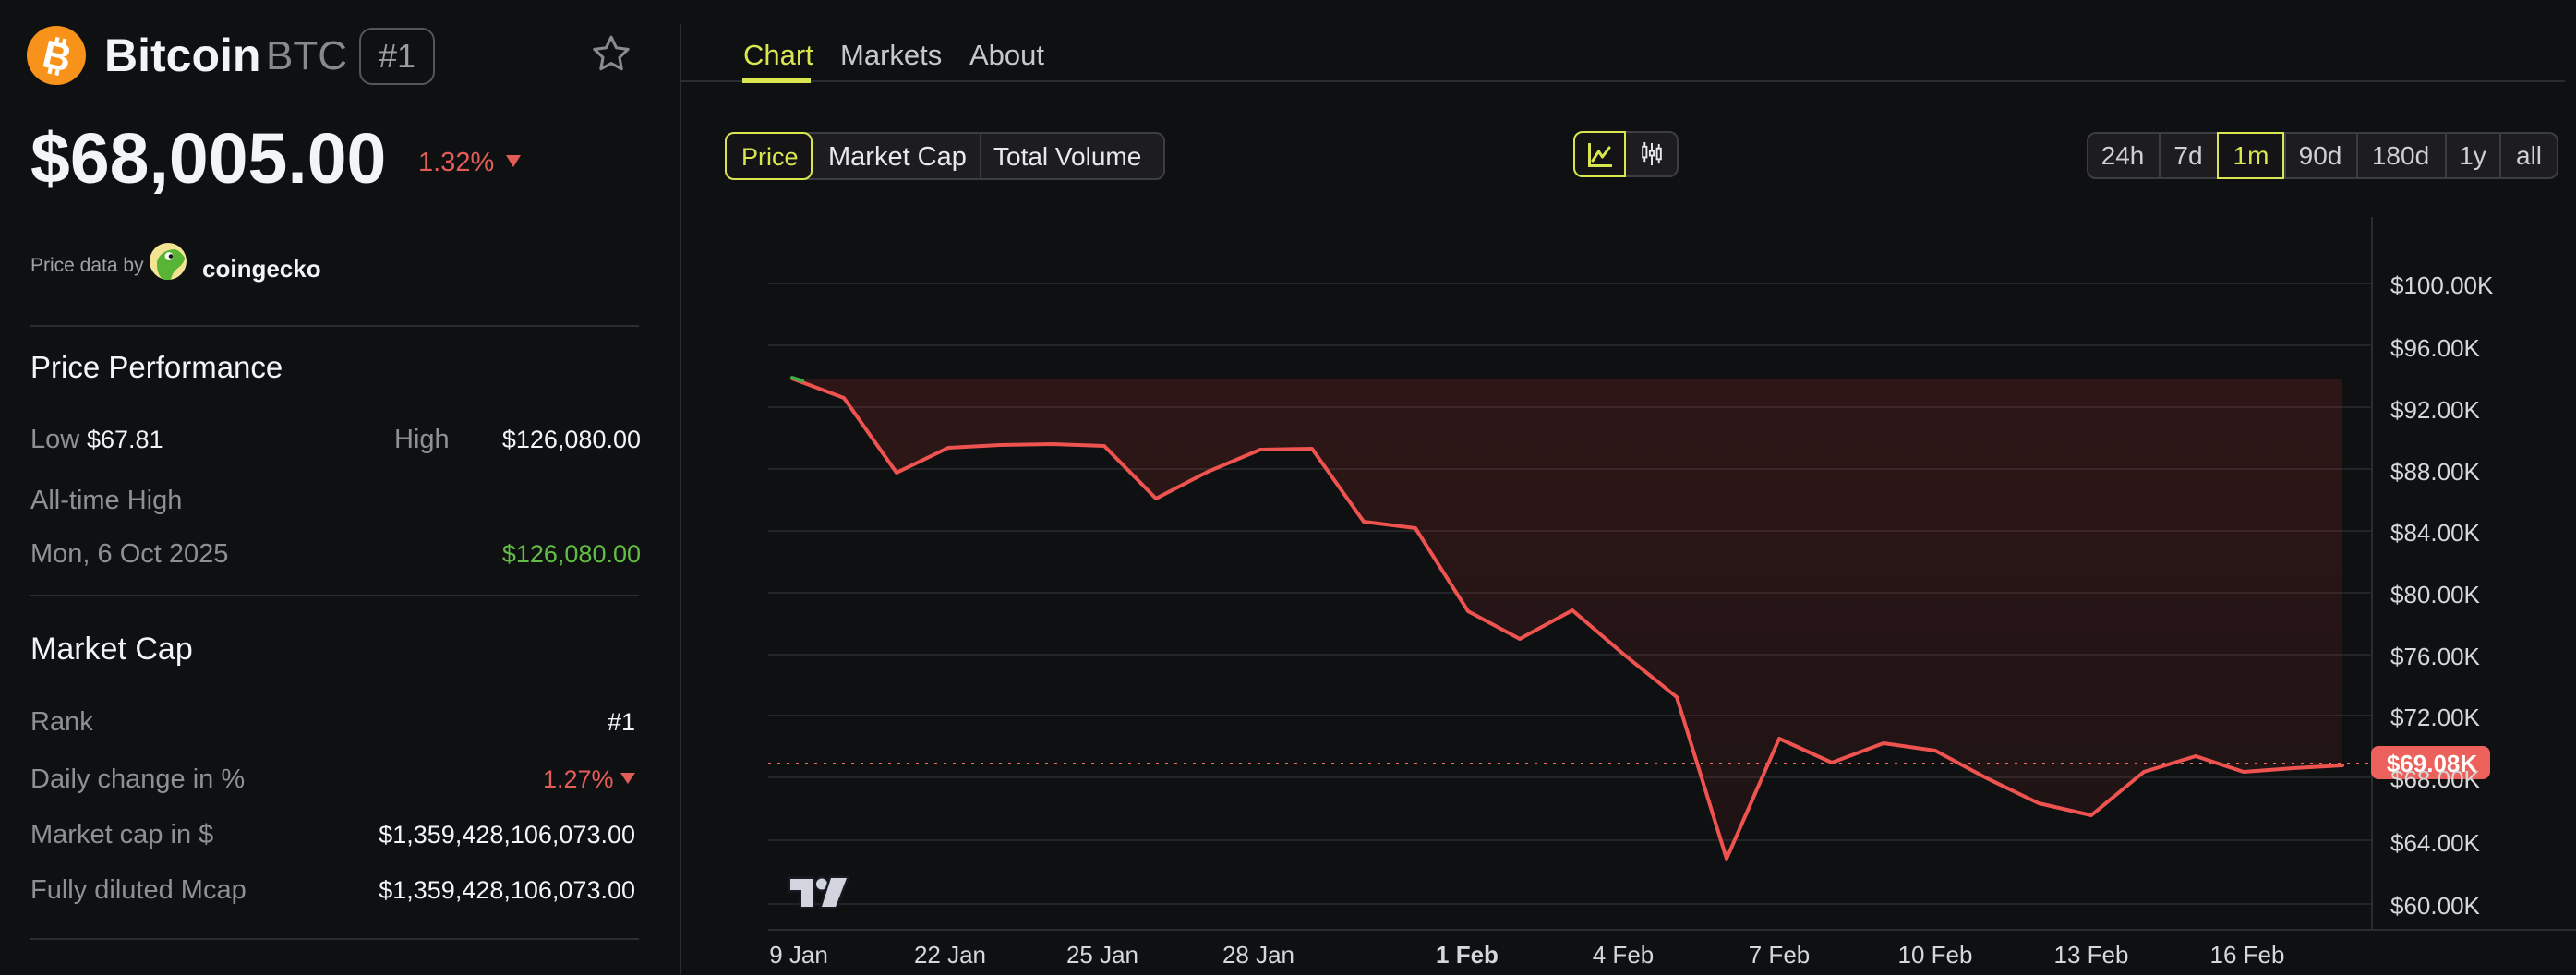 The width and height of the screenshot is (2576, 975). Describe the element at coordinates (1467, 955) in the screenshot. I see `svg-text: 1 Feb` at that location.